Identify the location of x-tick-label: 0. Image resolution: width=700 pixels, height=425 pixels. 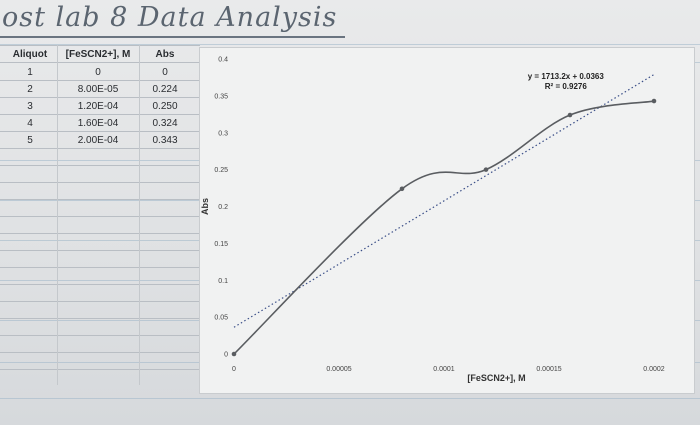
(234, 369).